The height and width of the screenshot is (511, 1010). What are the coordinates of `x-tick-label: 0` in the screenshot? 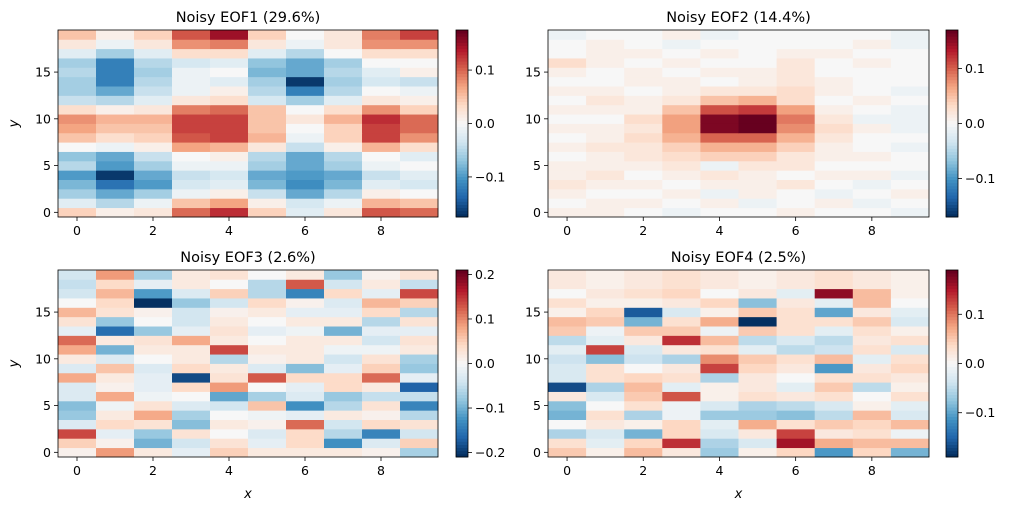 It's located at (567, 230).